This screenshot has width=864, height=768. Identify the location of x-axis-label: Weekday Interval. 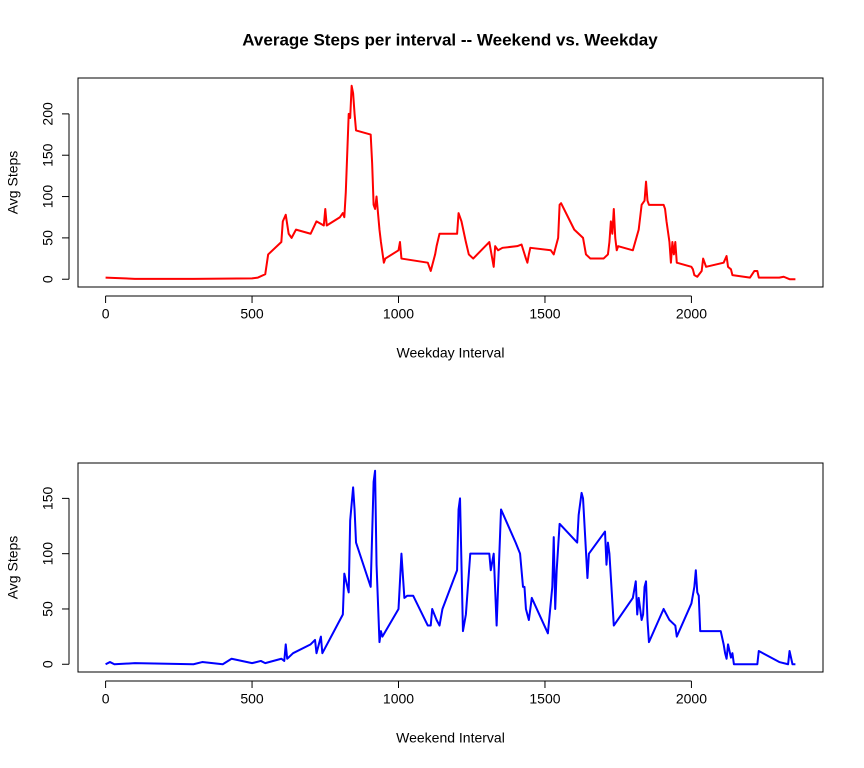
(451, 353).